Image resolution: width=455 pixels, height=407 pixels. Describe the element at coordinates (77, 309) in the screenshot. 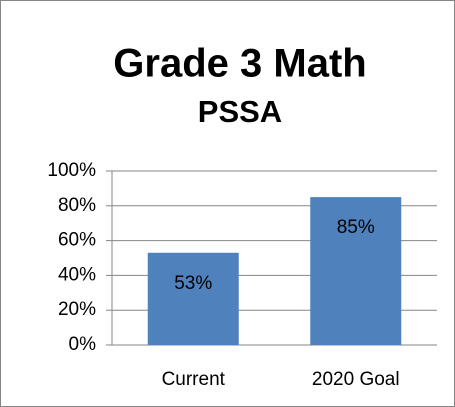

I see `y-tick-label: 20%` at that location.